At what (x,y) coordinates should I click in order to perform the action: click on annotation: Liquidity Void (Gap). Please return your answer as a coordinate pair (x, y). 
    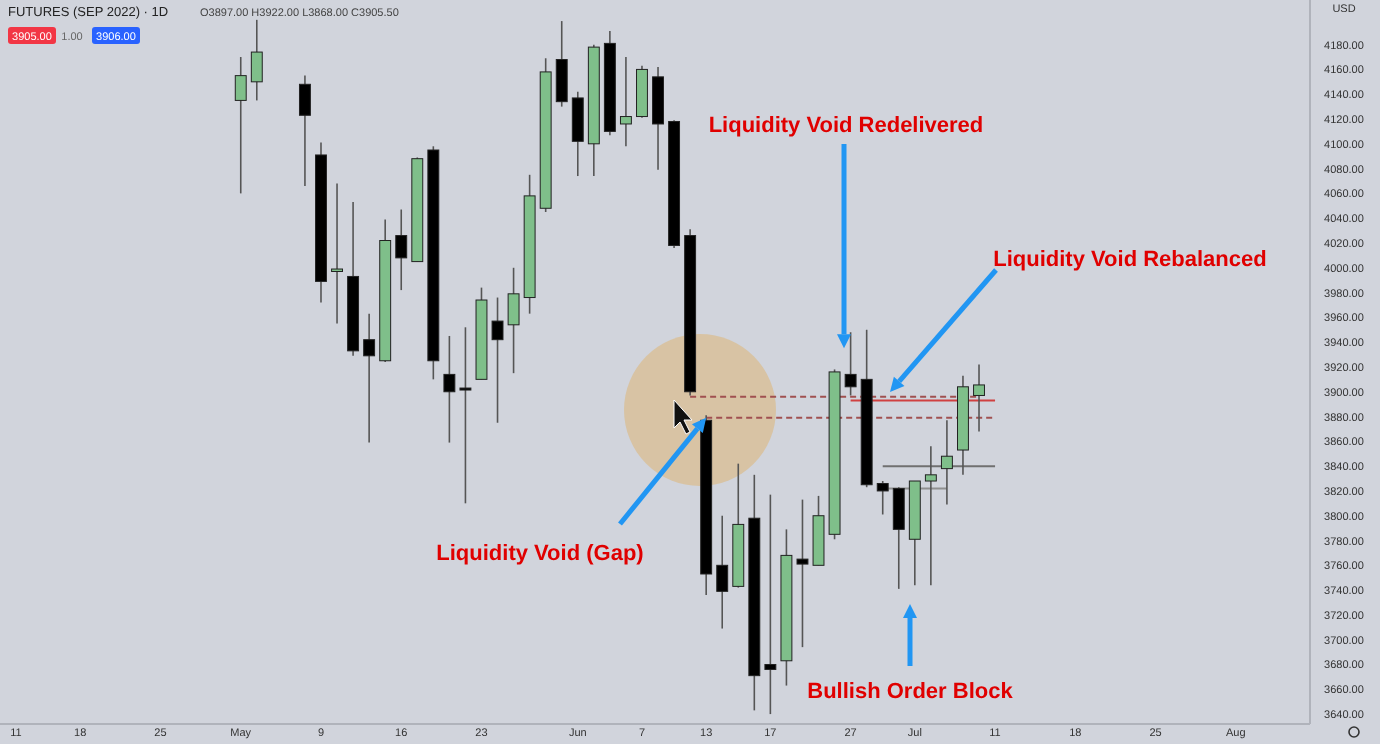
    Looking at the image, I should click on (540, 554).